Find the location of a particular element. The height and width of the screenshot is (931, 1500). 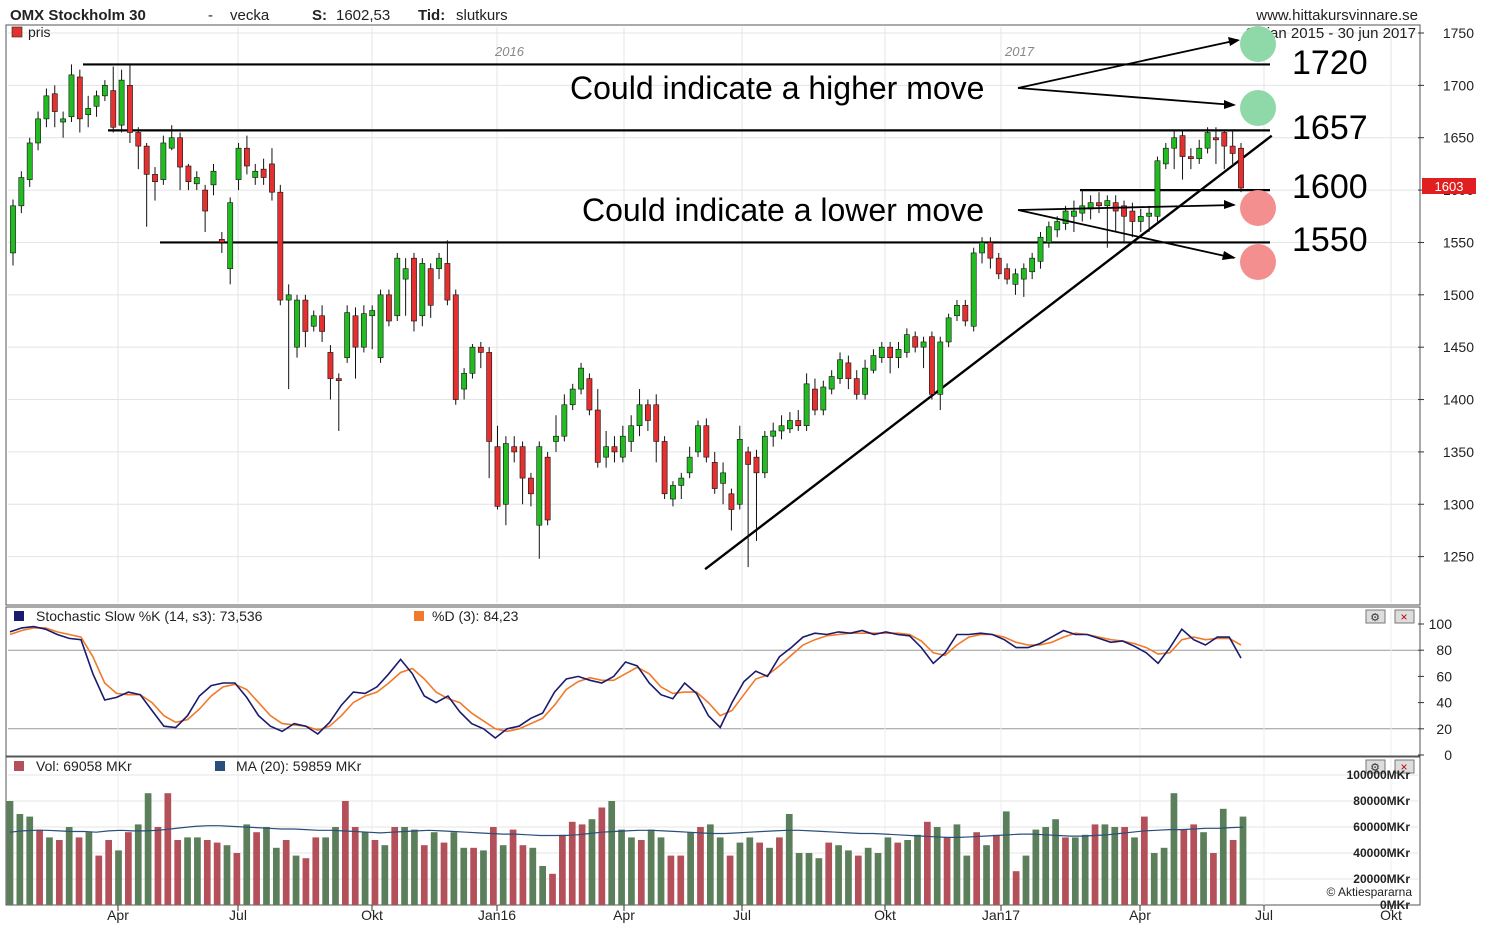

stoch-settings-icon is located at coordinates (1375, 616).